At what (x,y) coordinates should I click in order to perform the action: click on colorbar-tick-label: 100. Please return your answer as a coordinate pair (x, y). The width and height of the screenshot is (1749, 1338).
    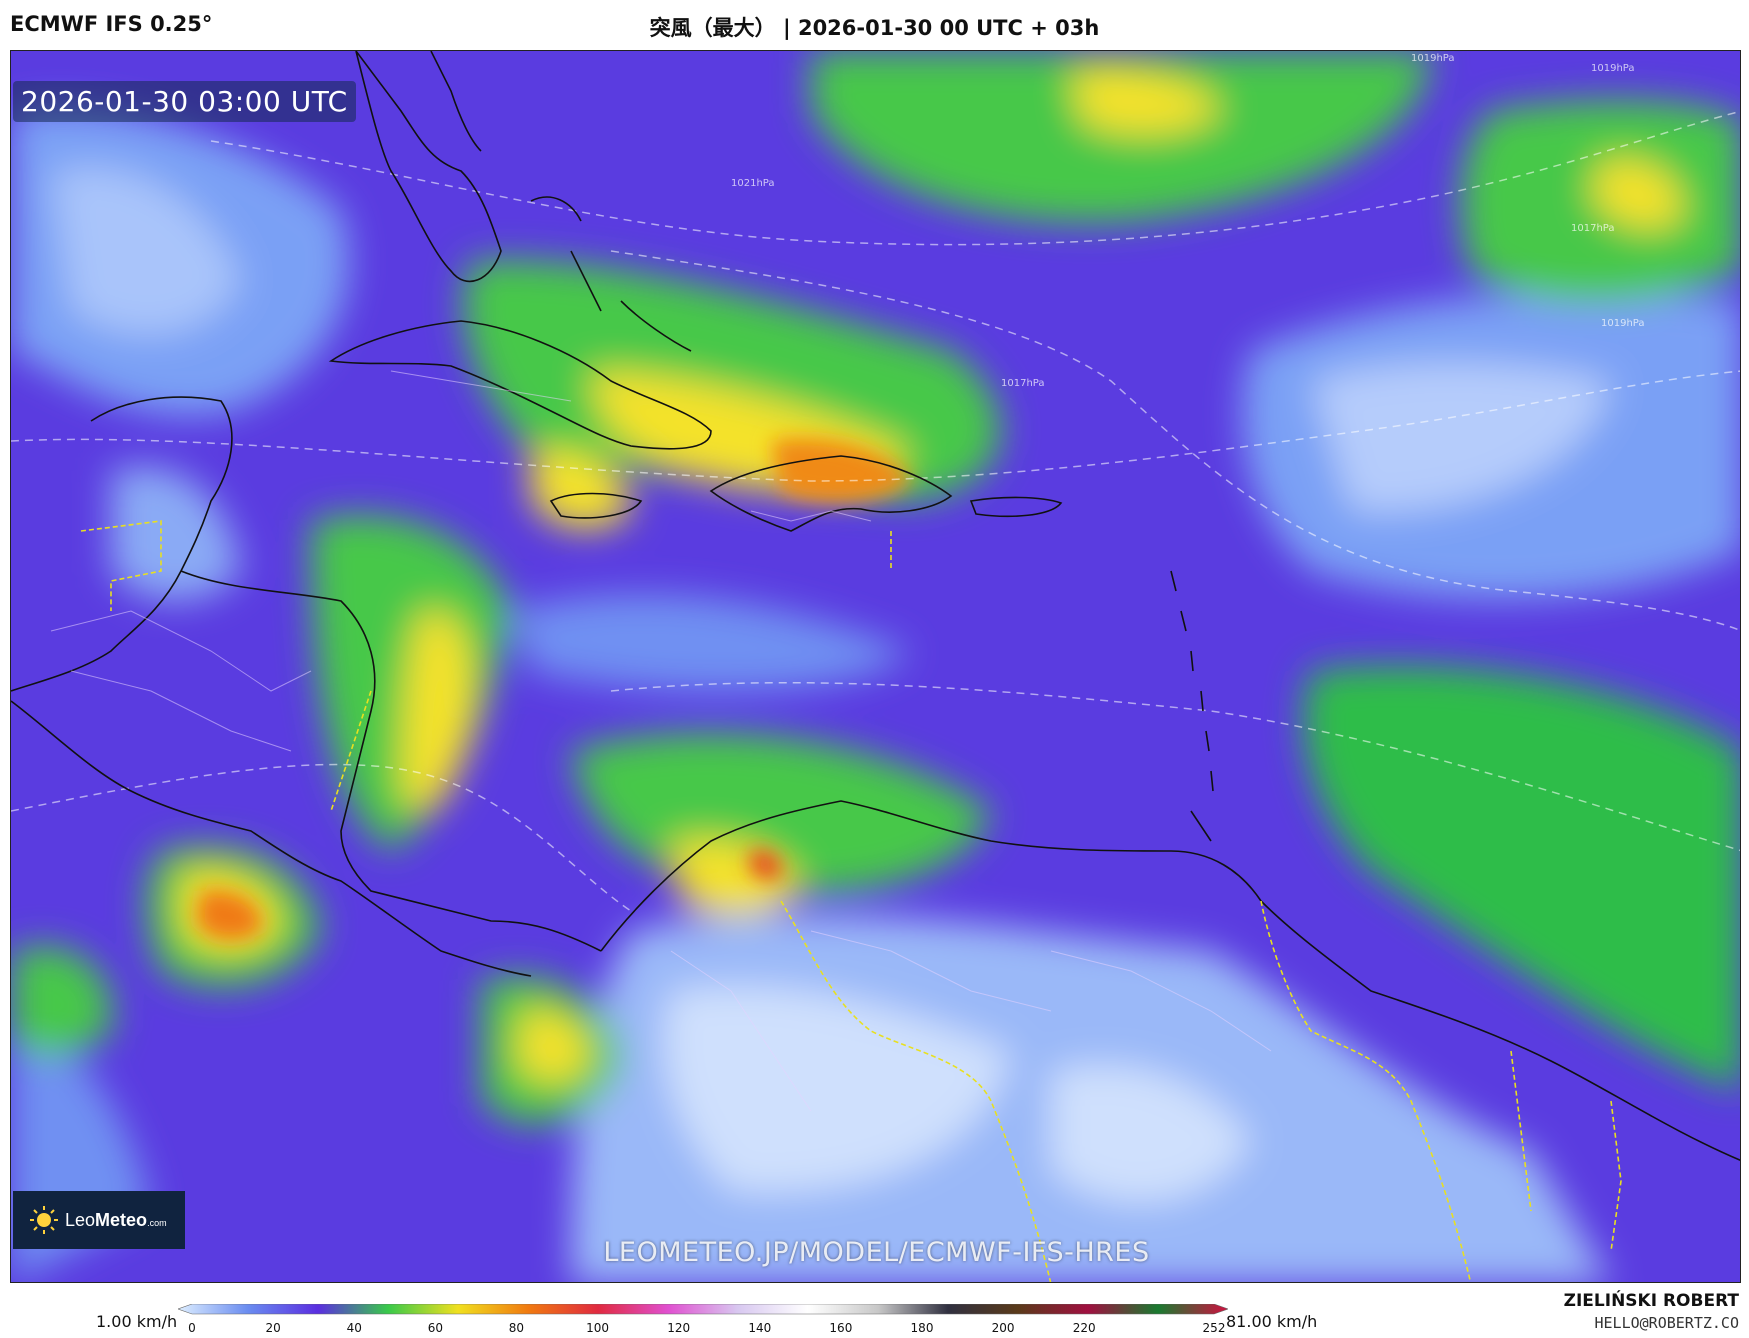
    Looking at the image, I should click on (597, 1328).